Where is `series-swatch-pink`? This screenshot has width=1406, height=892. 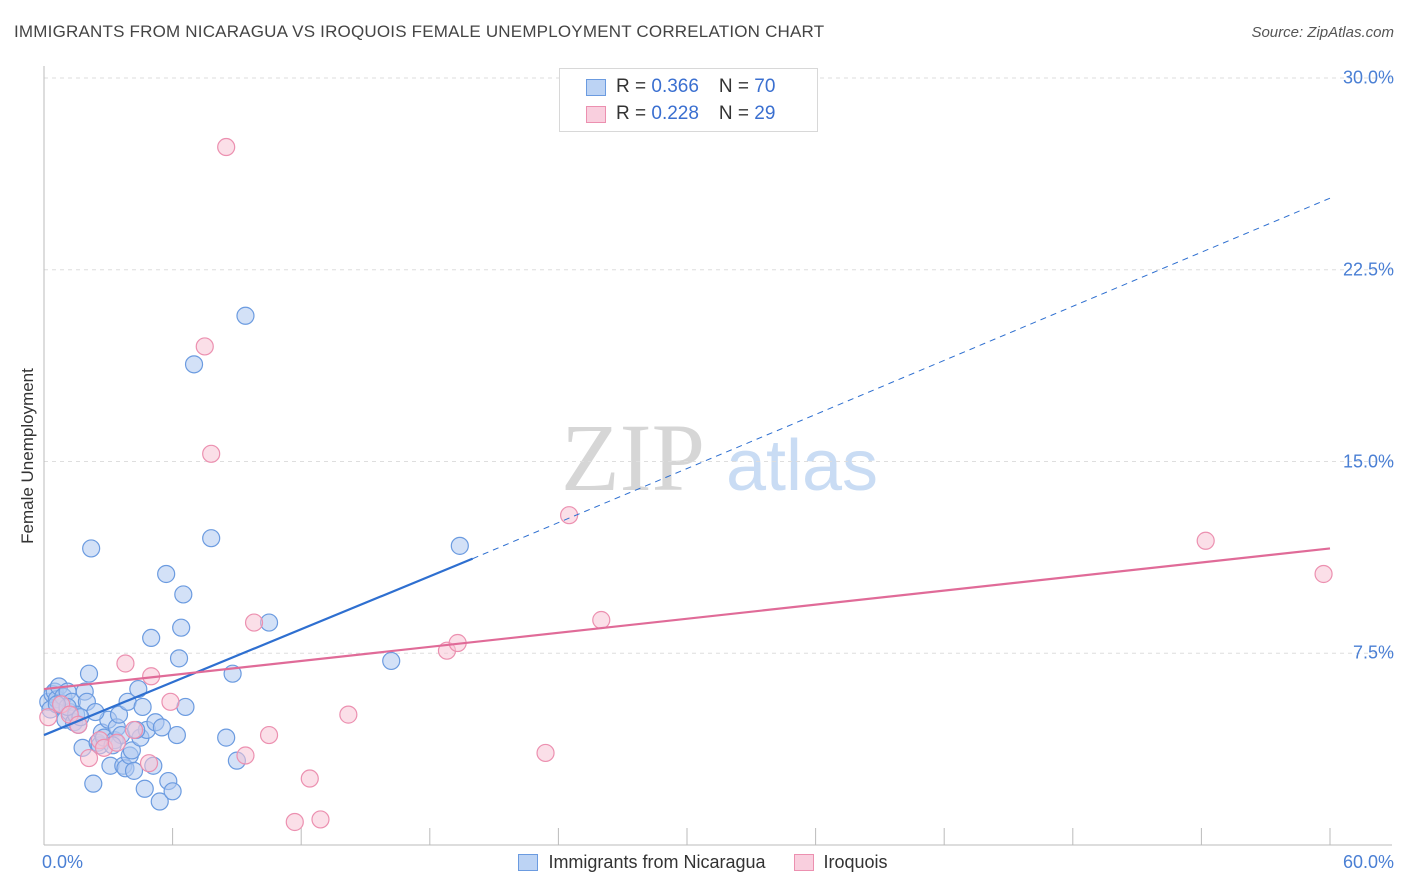 series-swatch-pink is located at coordinates (803, 862).